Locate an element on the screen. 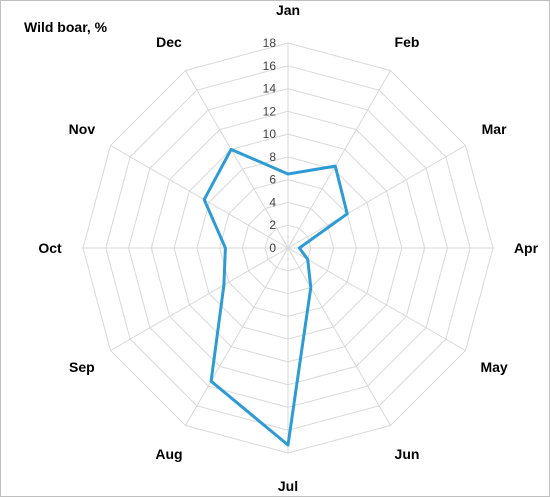 This screenshot has height=497, width=550. tick-label: 18 is located at coordinates (270, 43).